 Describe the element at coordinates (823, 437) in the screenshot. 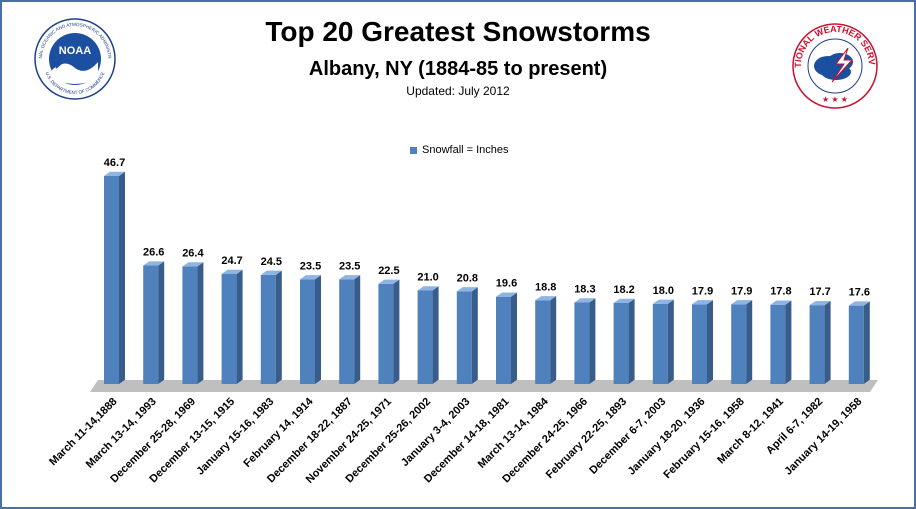

I see `x-tick-label: January 14-19, 1958` at that location.